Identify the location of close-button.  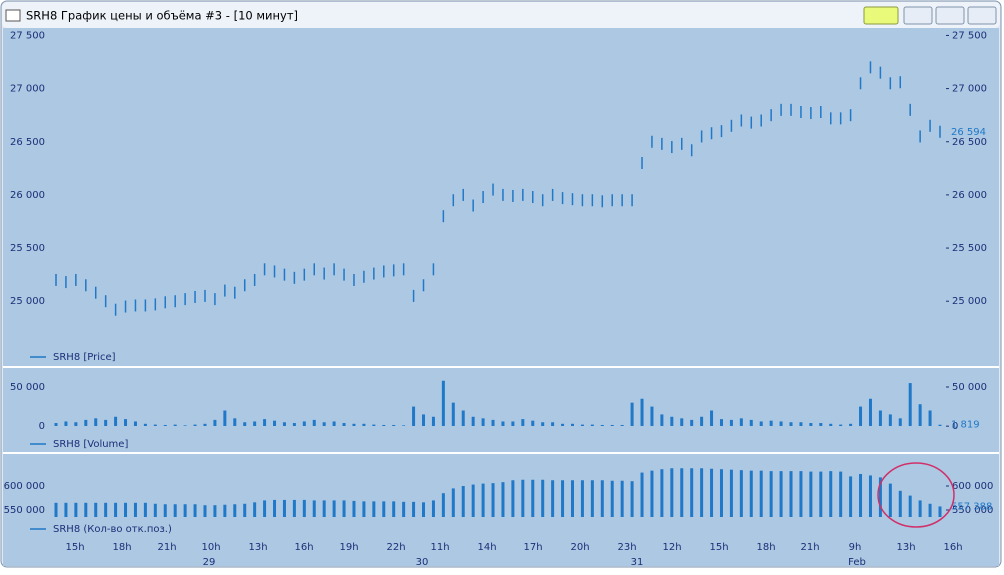
(982, 15).